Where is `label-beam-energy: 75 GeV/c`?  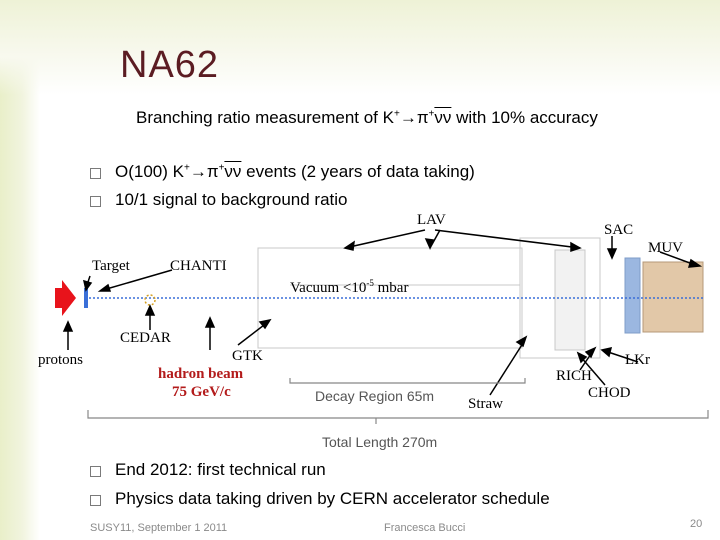
label-beam-energy: 75 GeV/c is located at coordinates (201, 392).